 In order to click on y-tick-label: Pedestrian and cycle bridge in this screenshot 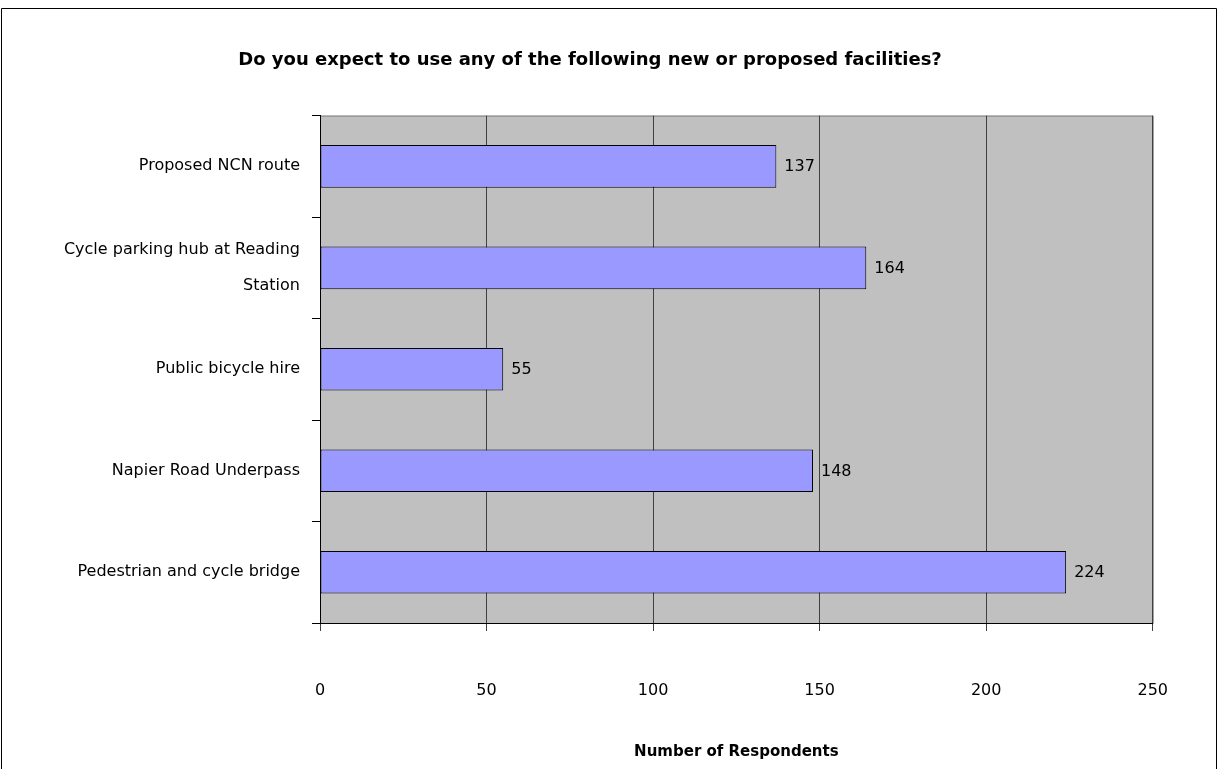, I will do `click(188, 571)`.